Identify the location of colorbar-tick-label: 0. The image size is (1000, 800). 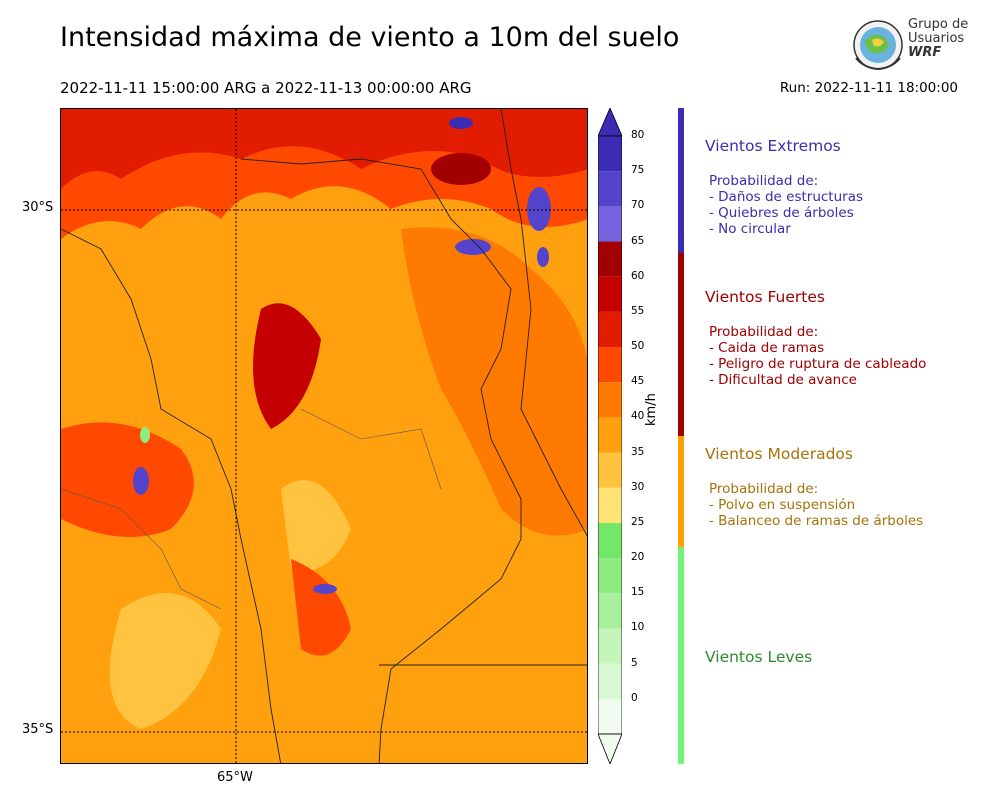
(634, 697).